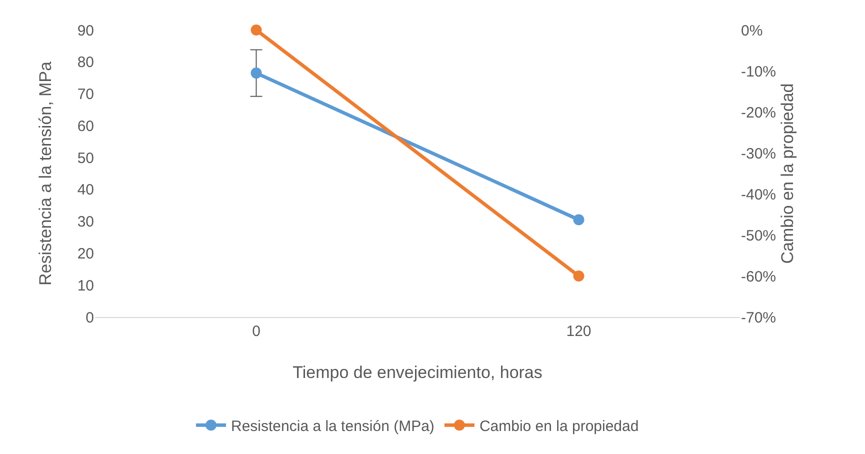  I want to click on y-tick-label: 80, so click(85, 63).